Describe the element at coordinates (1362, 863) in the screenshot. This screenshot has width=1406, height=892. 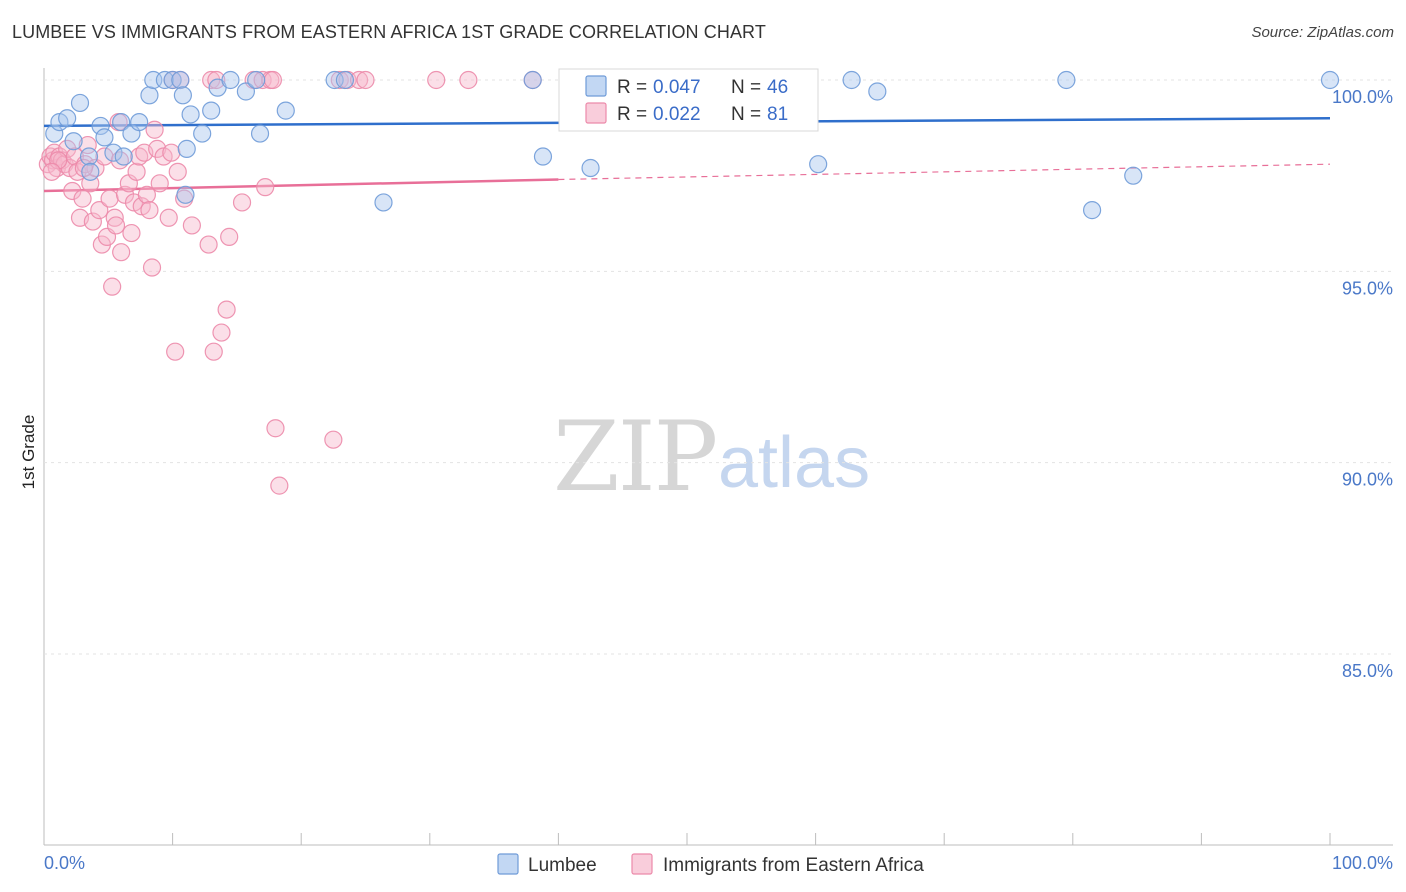
I see `x-tick-label-end: 100.0%` at that location.